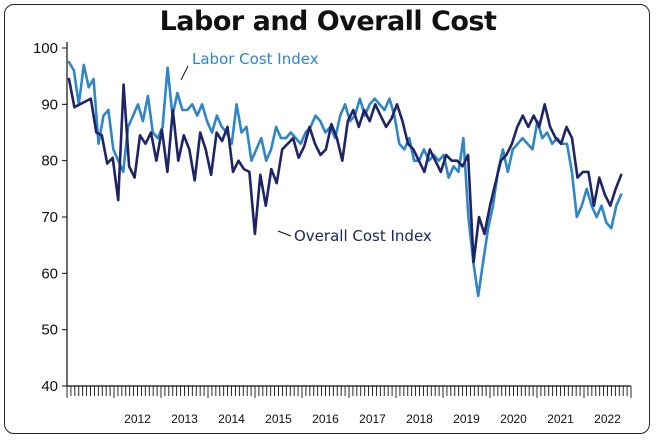 The height and width of the screenshot is (440, 656). Describe the element at coordinates (184, 419) in the screenshot. I see `x-tick-label: 2013` at that location.